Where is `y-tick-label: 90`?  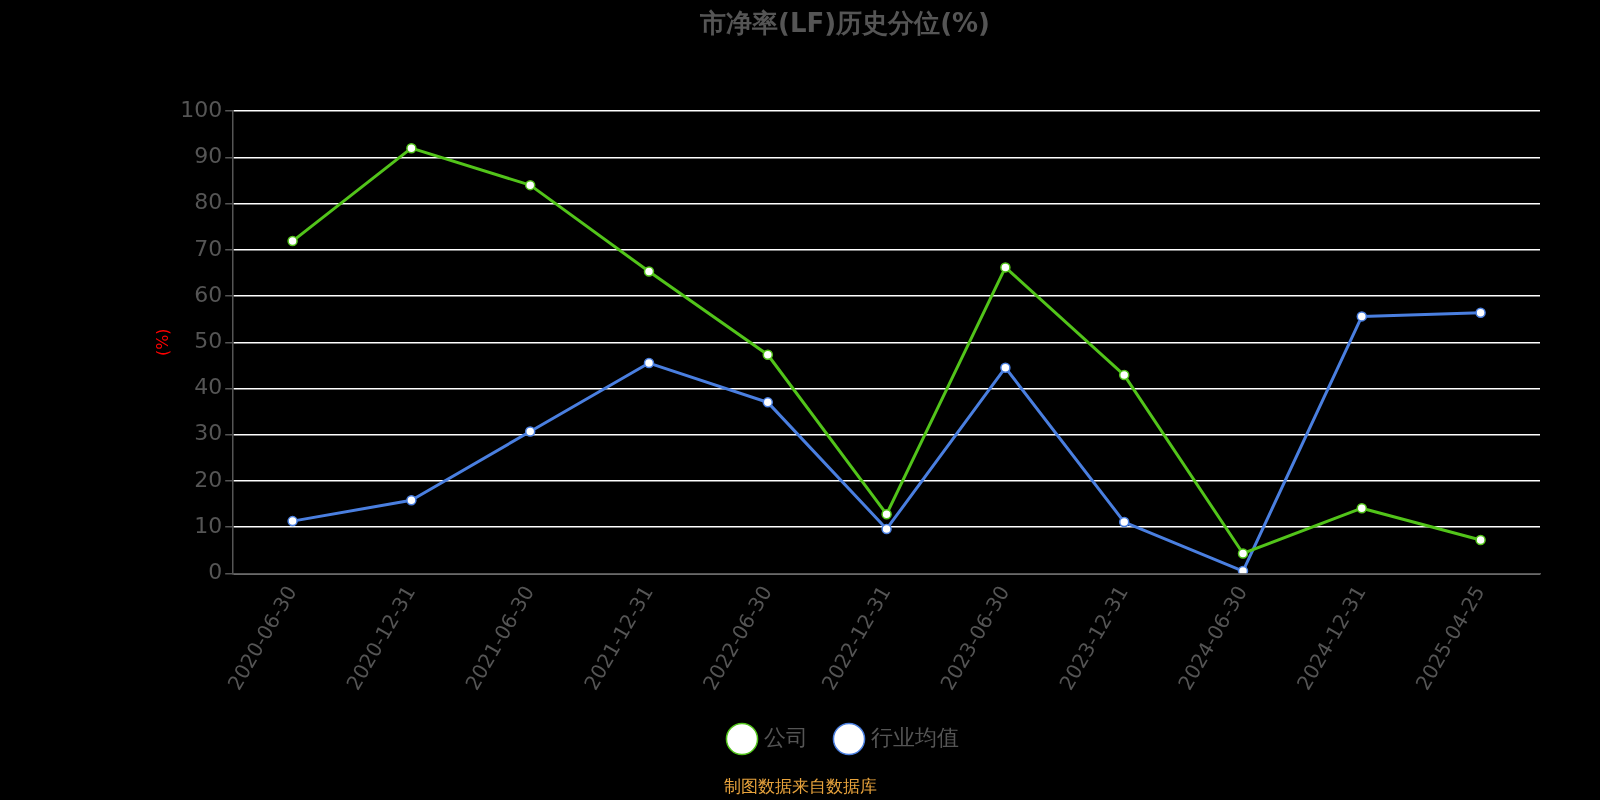
y-tick-label: 90 is located at coordinates (208, 156).